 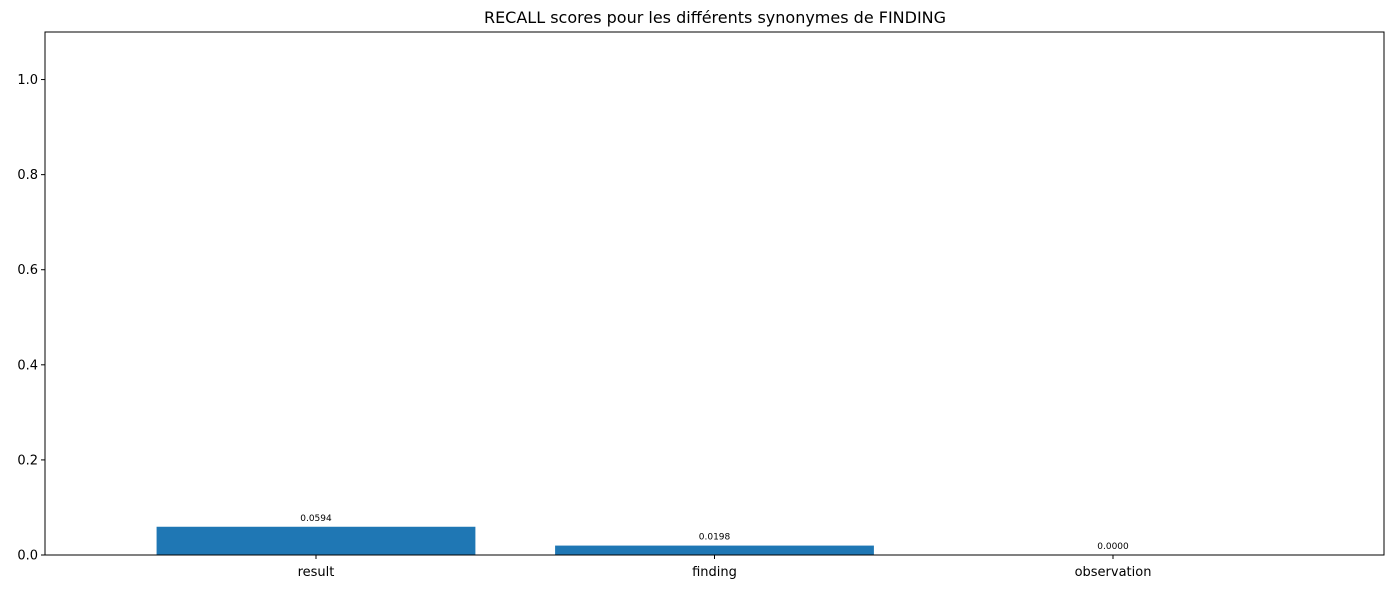 I want to click on y-tick-label: 0.8, so click(x=27, y=175).